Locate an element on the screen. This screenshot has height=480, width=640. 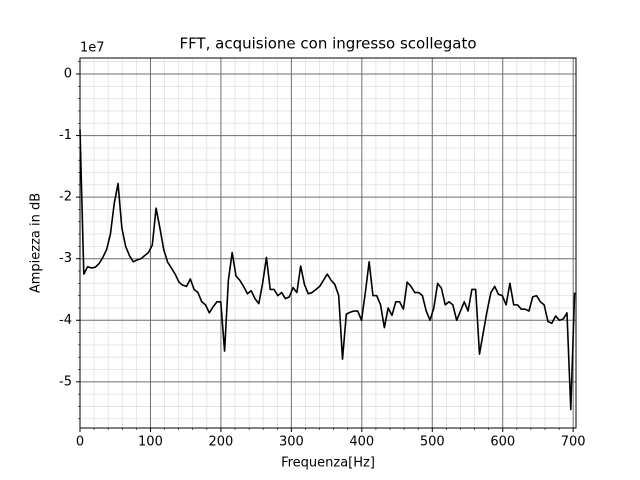
y-tick-label: -1 is located at coordinates (65, 135).